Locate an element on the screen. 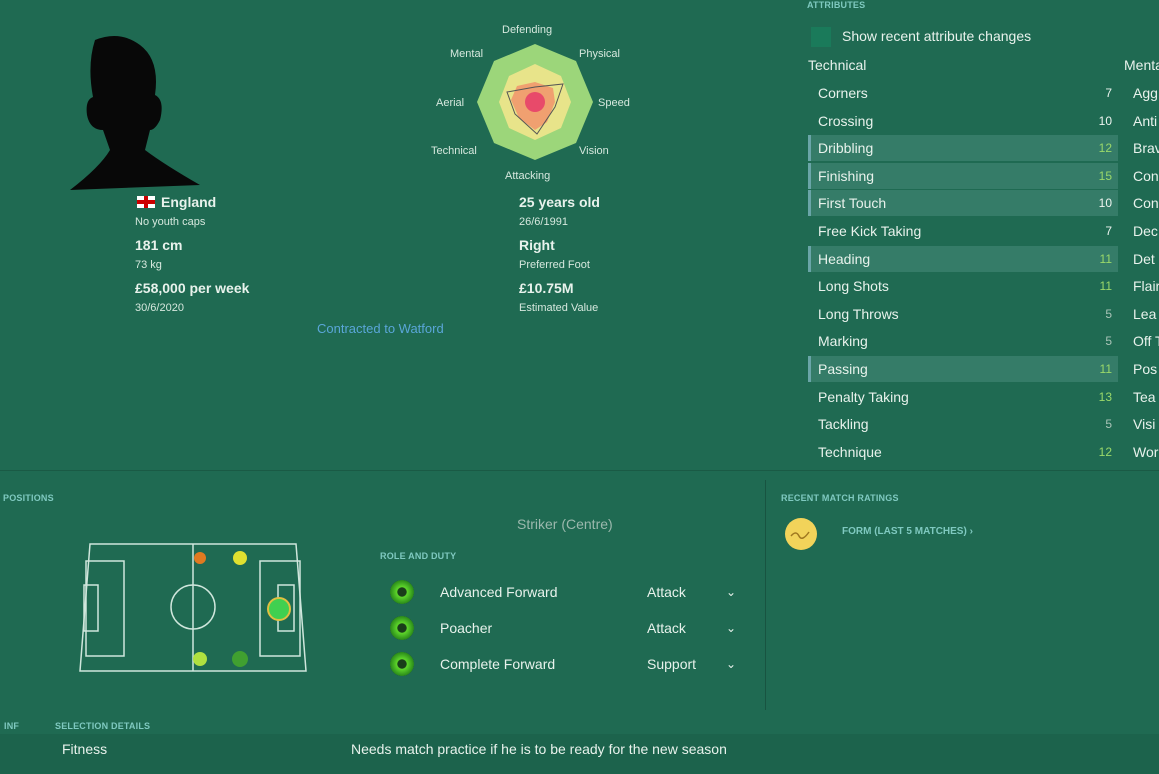 The image size is (1159, 774). mental-attribute-row: Off T is located at coordinates (1146, 341).